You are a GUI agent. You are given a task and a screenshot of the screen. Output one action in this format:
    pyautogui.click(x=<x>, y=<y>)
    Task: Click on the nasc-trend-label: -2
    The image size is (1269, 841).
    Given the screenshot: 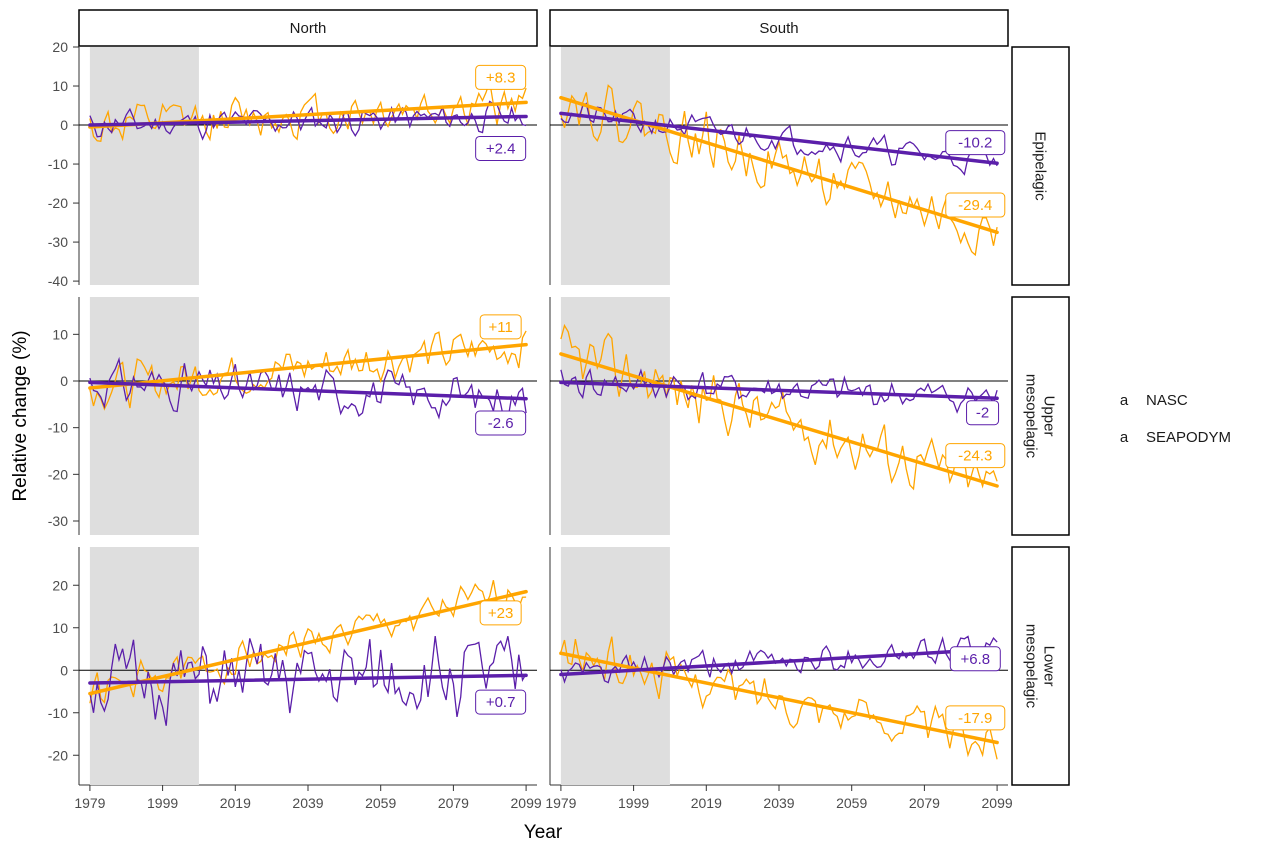 What is the action you would take?
    pyautogui.click(x=982, y=413)
    